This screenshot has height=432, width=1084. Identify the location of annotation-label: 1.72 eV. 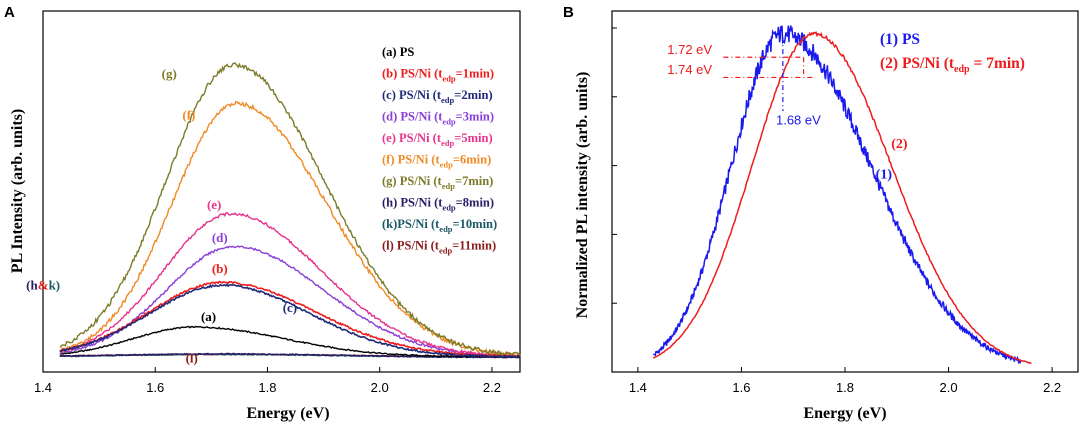
(689, 49).